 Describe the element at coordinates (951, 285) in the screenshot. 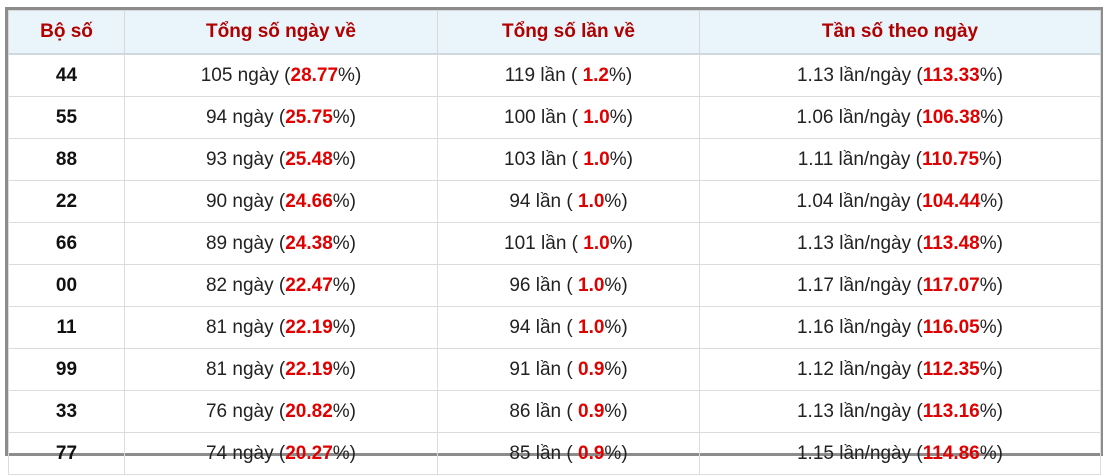

I see `percent-value: 117.07` at that location.